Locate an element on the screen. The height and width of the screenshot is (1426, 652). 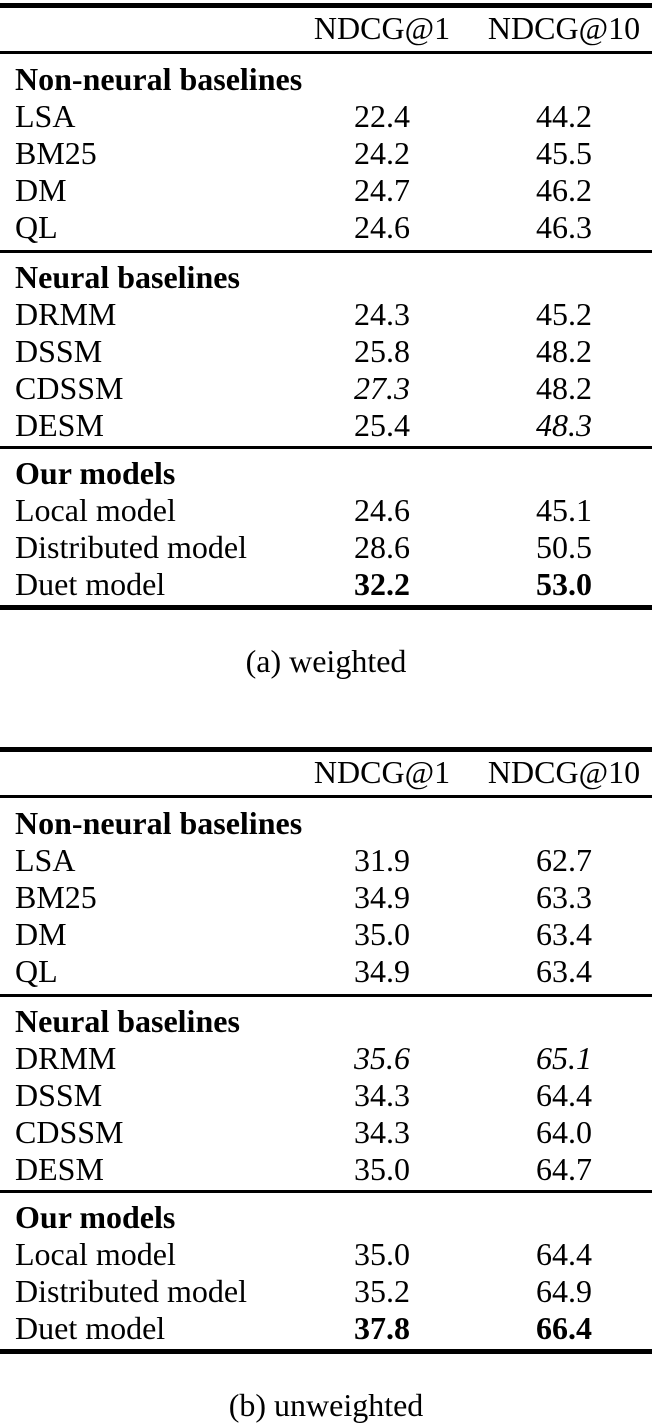
table-row: Local model 24.6 45.1 is located at coordinates (326, 510).